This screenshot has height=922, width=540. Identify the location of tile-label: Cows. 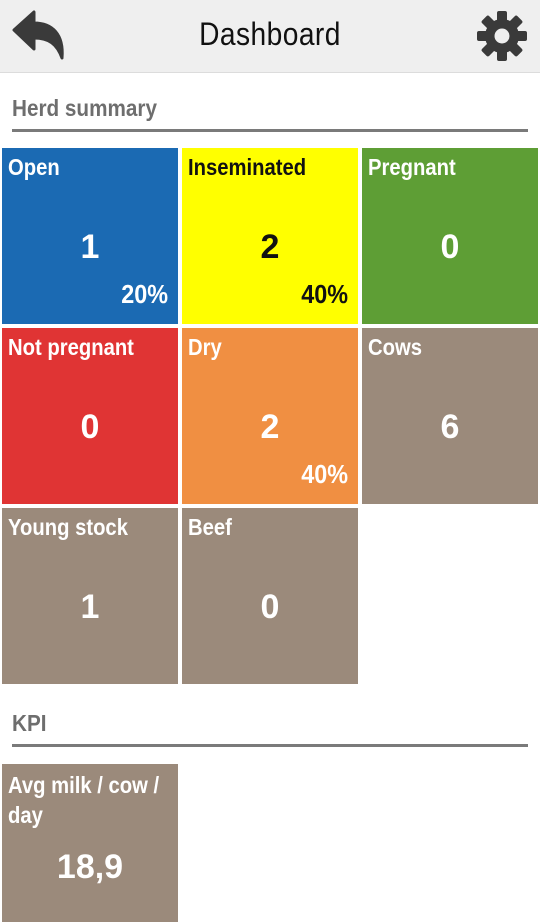
(395, 347).